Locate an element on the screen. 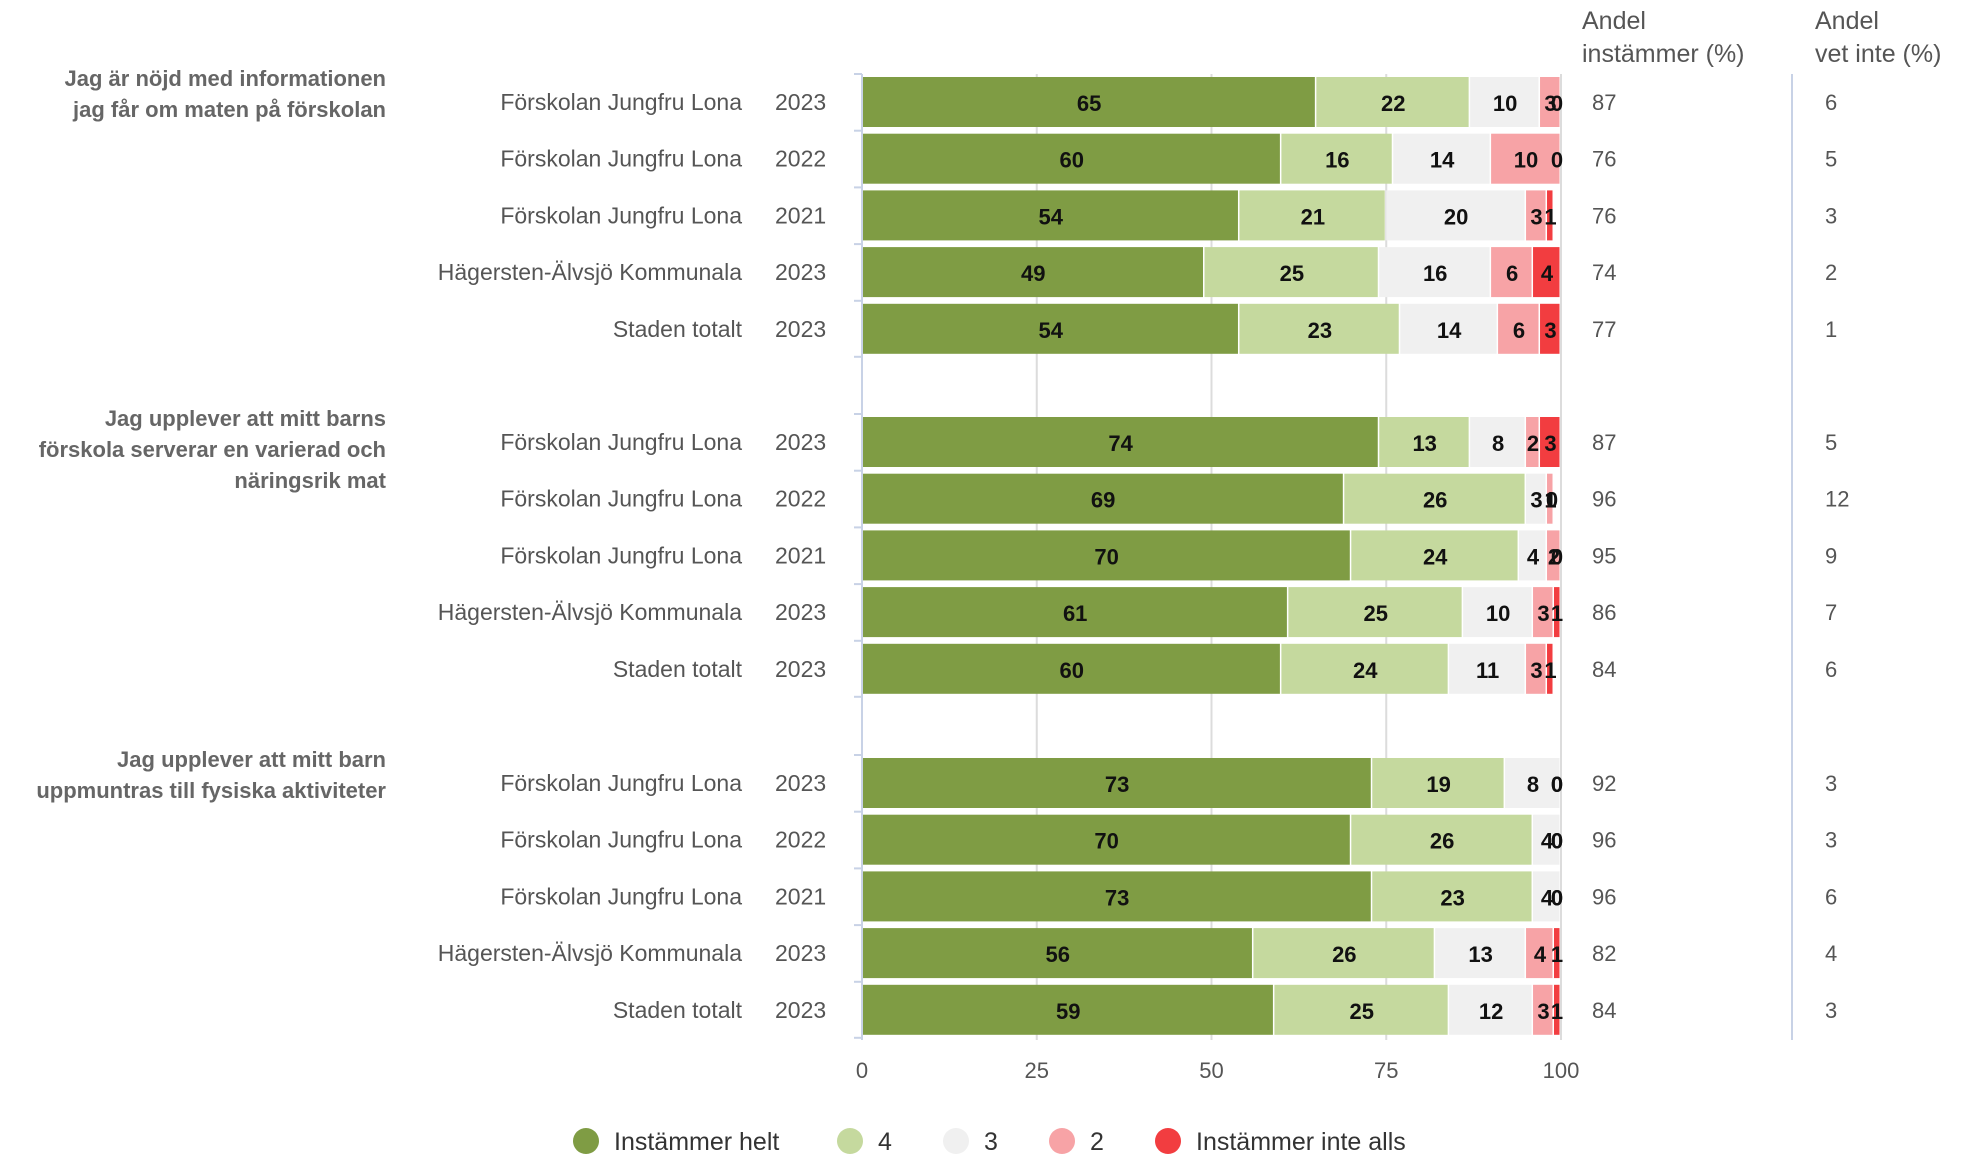 Image resolution: width=1968 pixels, height=1155 pixels. x-tick-label: 0 is located at coordinates (862, 1070).